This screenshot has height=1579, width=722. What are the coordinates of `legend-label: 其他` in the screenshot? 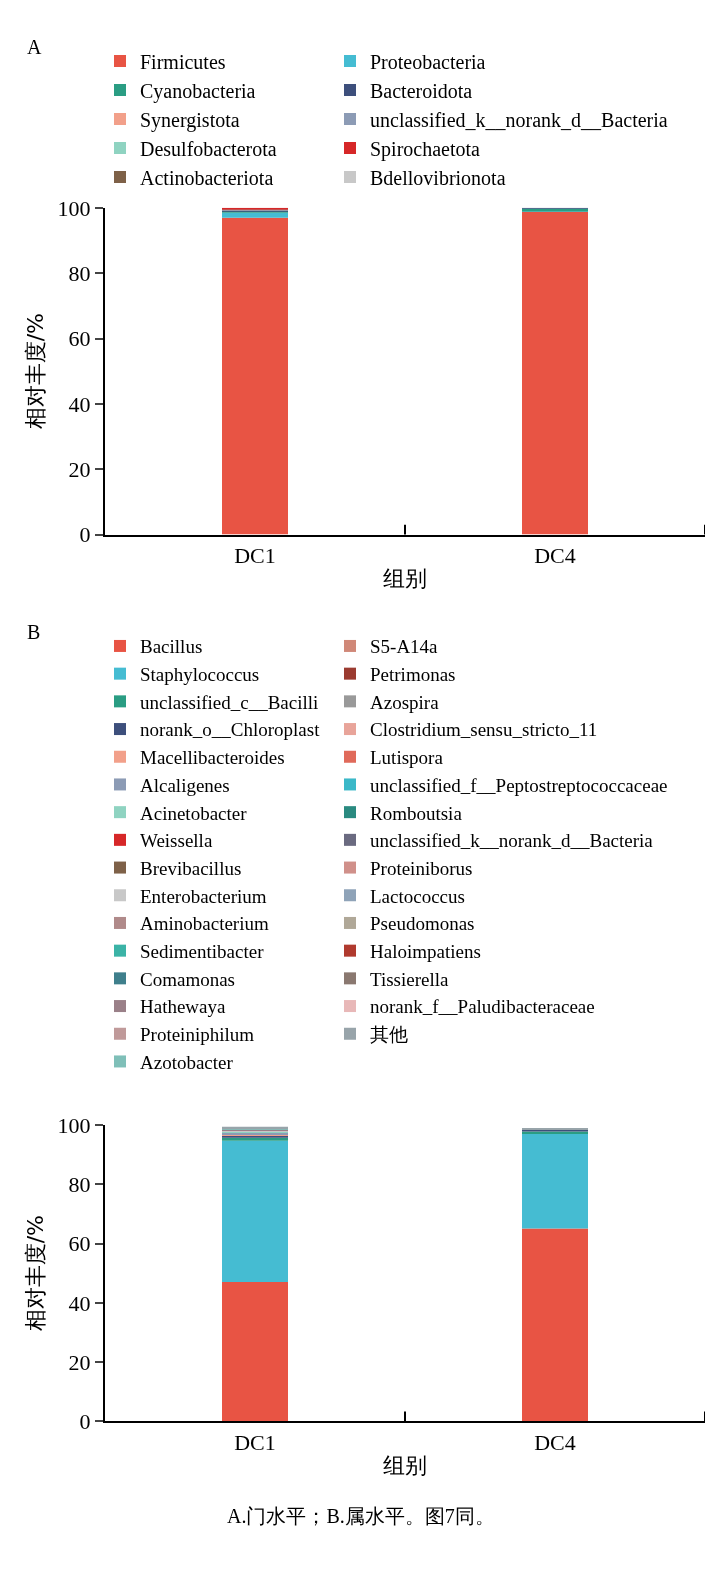 It's located at (389, 1035).